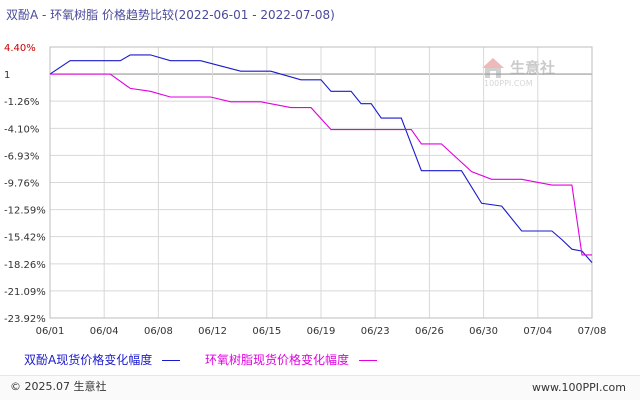  I want to click on footer-copyright: © 2025.07 生意社, so click(58, 386).